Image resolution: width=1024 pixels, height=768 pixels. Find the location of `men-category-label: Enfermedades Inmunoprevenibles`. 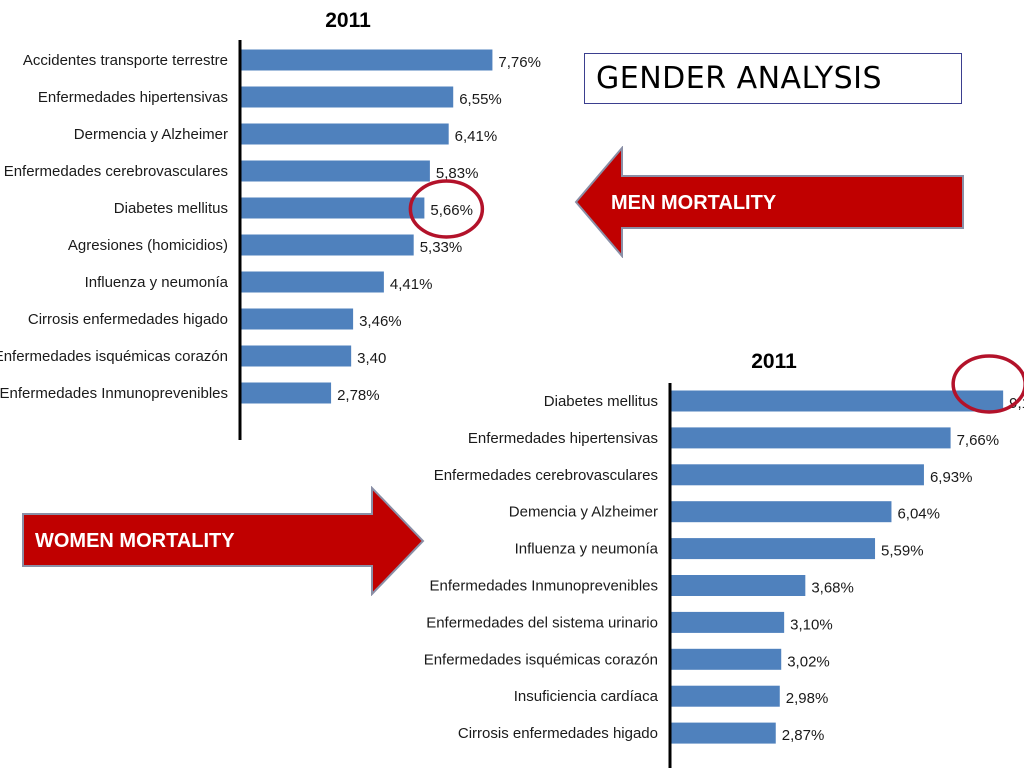

men-category-label: Enfermedades Inmunoprevenibles is located at coordinates (114, 393).